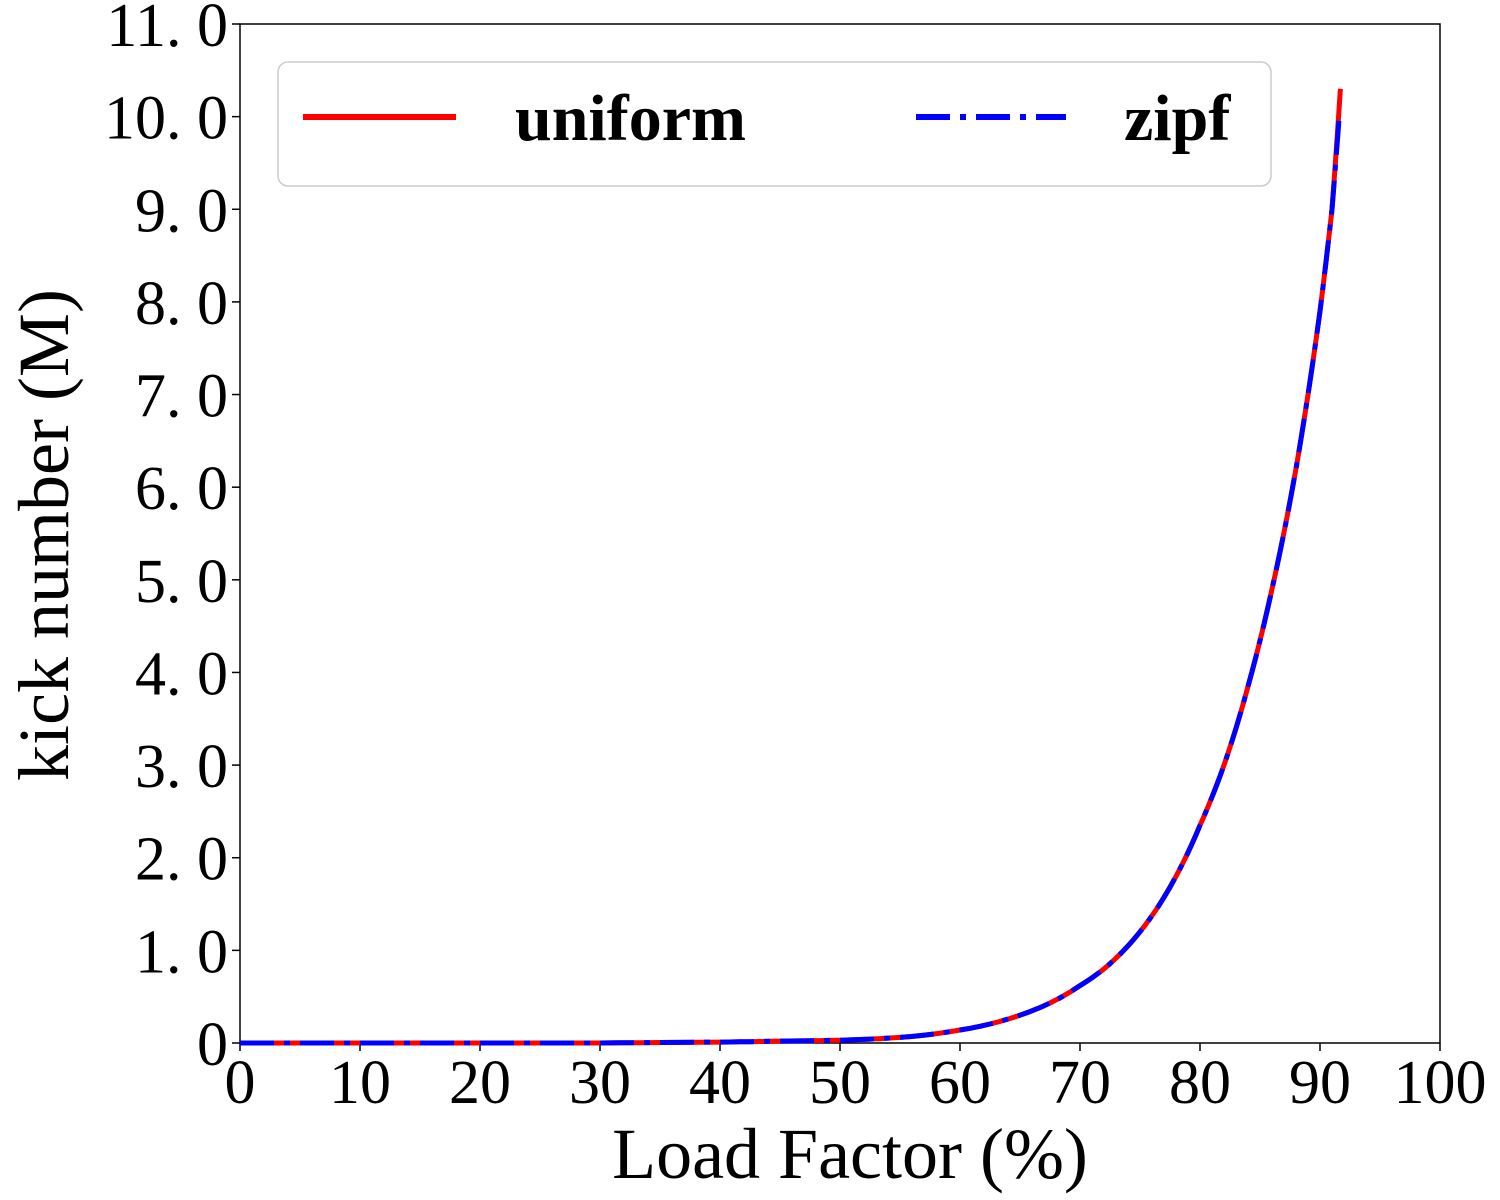  What do you see at coordinates (480, 1083) in the screenshot?
I see `x-tick-label: 20` at bounding box center [480, 1083].